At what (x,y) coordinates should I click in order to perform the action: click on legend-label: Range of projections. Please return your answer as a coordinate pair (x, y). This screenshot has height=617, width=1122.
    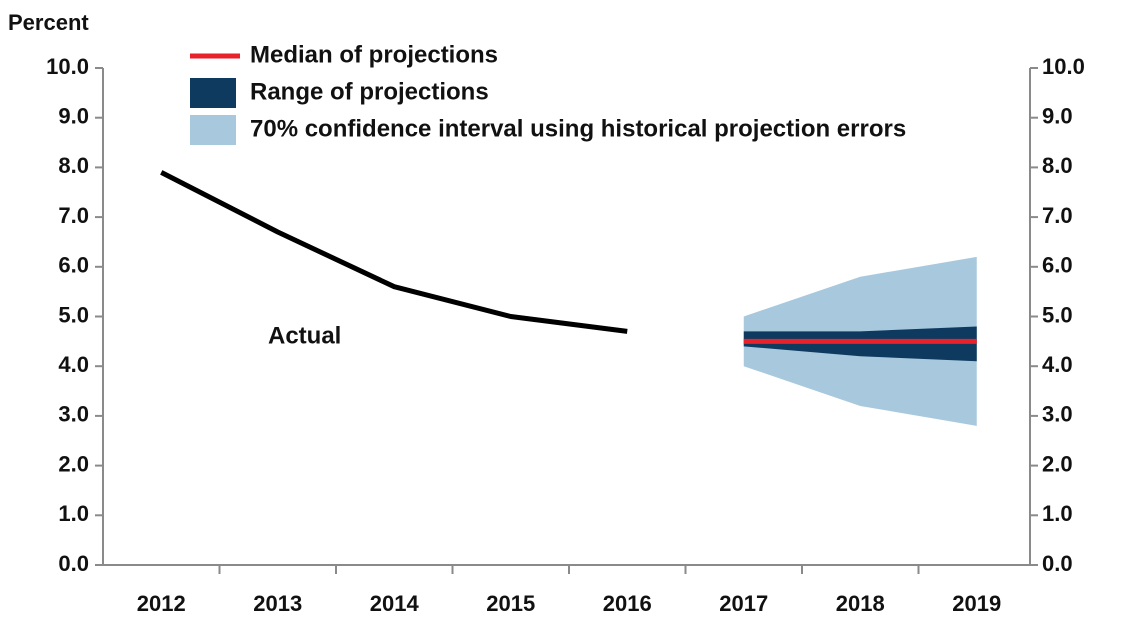
    Looking at the image, I should click on (369, 91).